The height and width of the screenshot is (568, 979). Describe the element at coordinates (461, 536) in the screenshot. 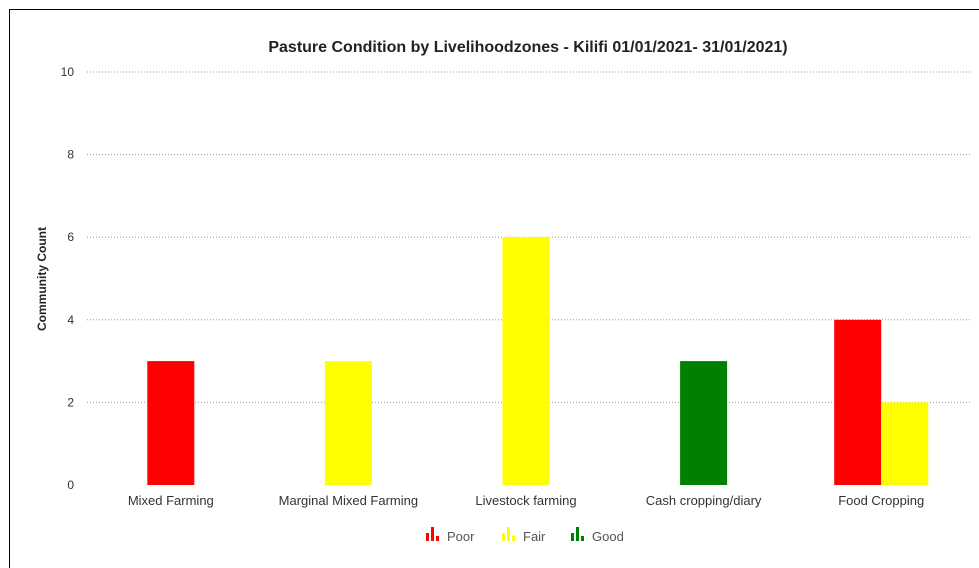

I see `legend-label: Poor` at that location.